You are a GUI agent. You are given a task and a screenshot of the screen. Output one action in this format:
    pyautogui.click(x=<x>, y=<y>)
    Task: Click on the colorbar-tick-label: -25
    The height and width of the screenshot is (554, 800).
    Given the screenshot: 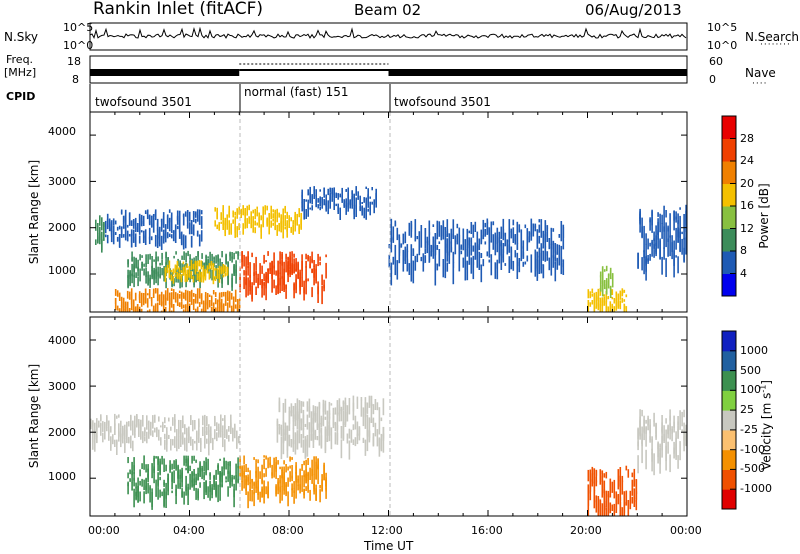 What is the action you would take?
    pyautogui.click(x=749, y=429)
    